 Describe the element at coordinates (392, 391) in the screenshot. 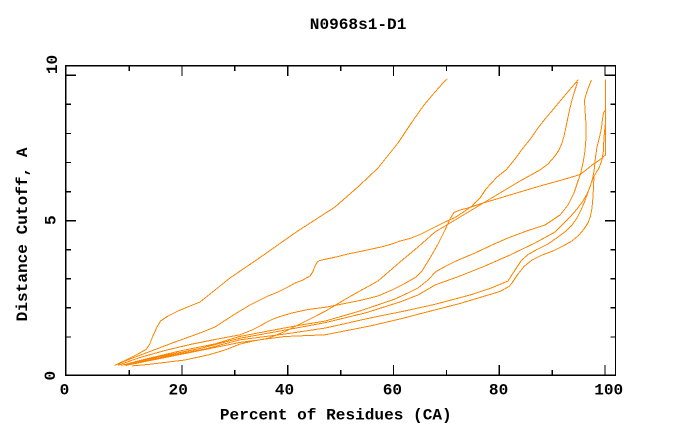

I see `svg-text: 60` at that location.